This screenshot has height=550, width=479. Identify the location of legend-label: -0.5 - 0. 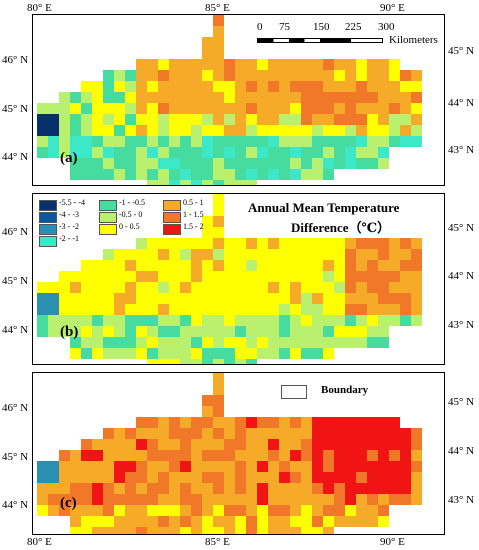
(131, 214).